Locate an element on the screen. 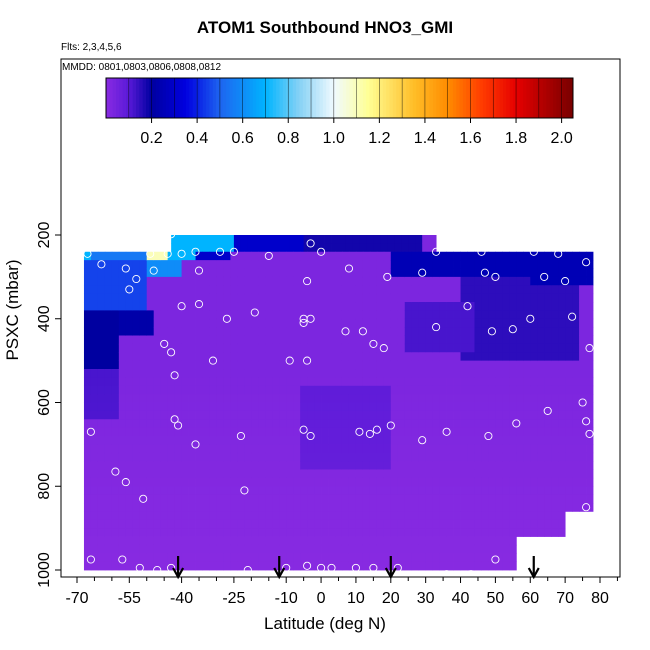  x-tick-label: 40 is located at coordinates (461, 598).